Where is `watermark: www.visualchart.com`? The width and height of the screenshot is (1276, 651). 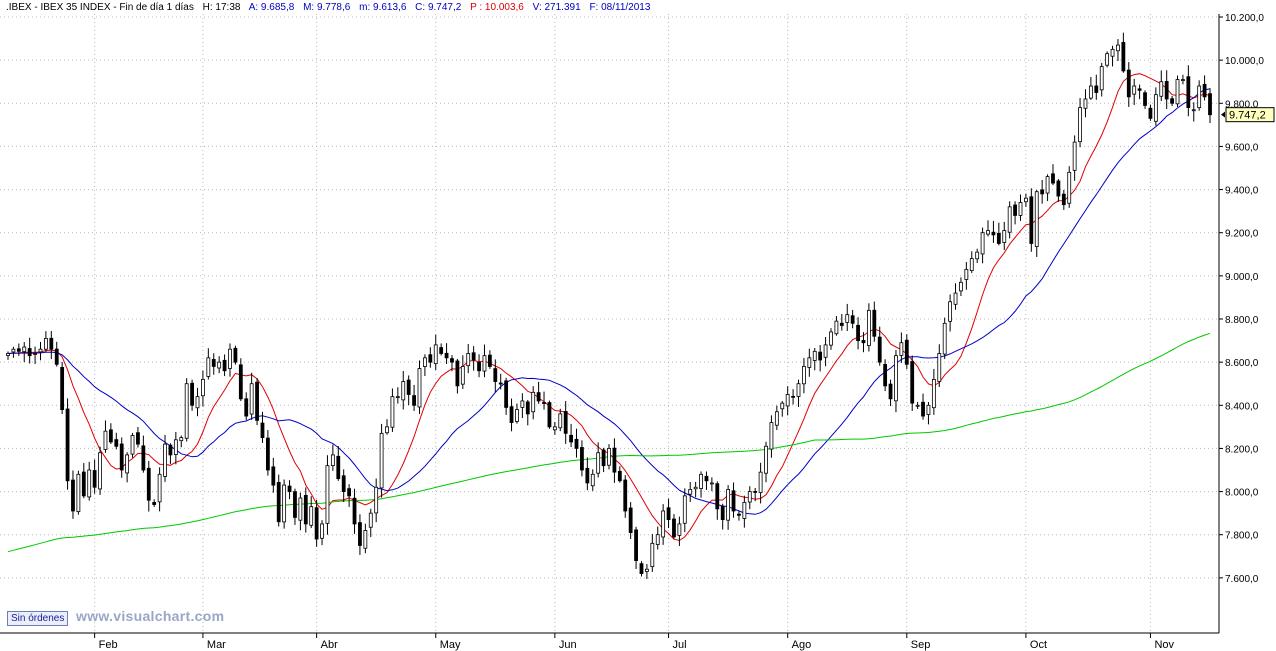
watermark: www.visualchart.com is located at coordinates (150, 616).